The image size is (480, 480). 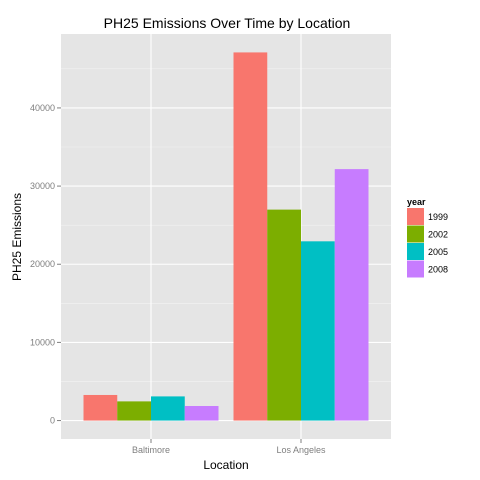 What do you see at coordinates (17, 237) in the screenshot?
I see `y-axis-title: PH25 Emissions` at bounding box center [17, 237].